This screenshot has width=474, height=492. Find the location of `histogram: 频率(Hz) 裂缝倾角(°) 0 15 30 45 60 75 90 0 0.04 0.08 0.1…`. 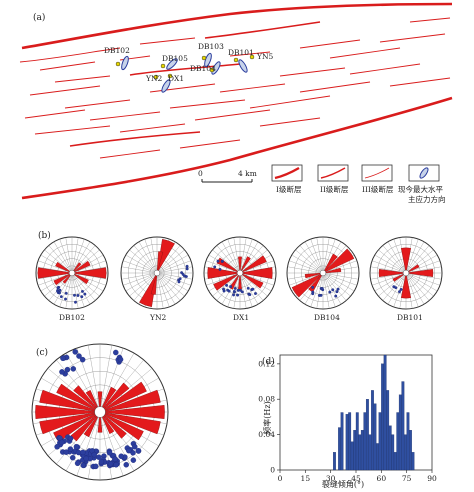

histogram: 频率(Hz) 裂缝倾角(°) 0 15 30 45 60 75 90 0 0.04 0.08 0.1… is located at coordinates (347, 421).